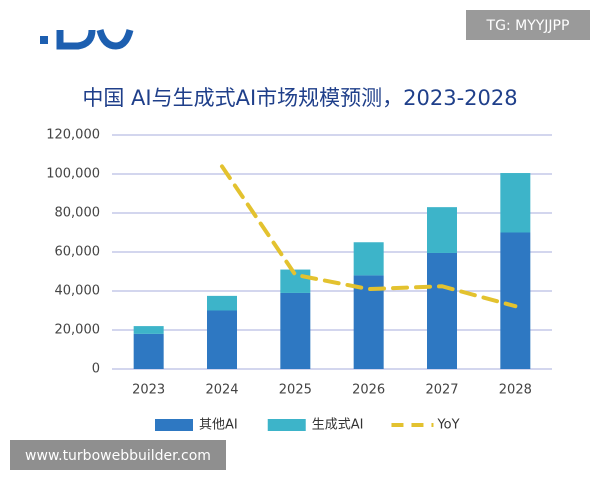 The height and width of the screenshot is (480, 600). Describe the element at coordinates (78, 213) in the screenshot. I see `y-tick-label: 80,000` at that location.